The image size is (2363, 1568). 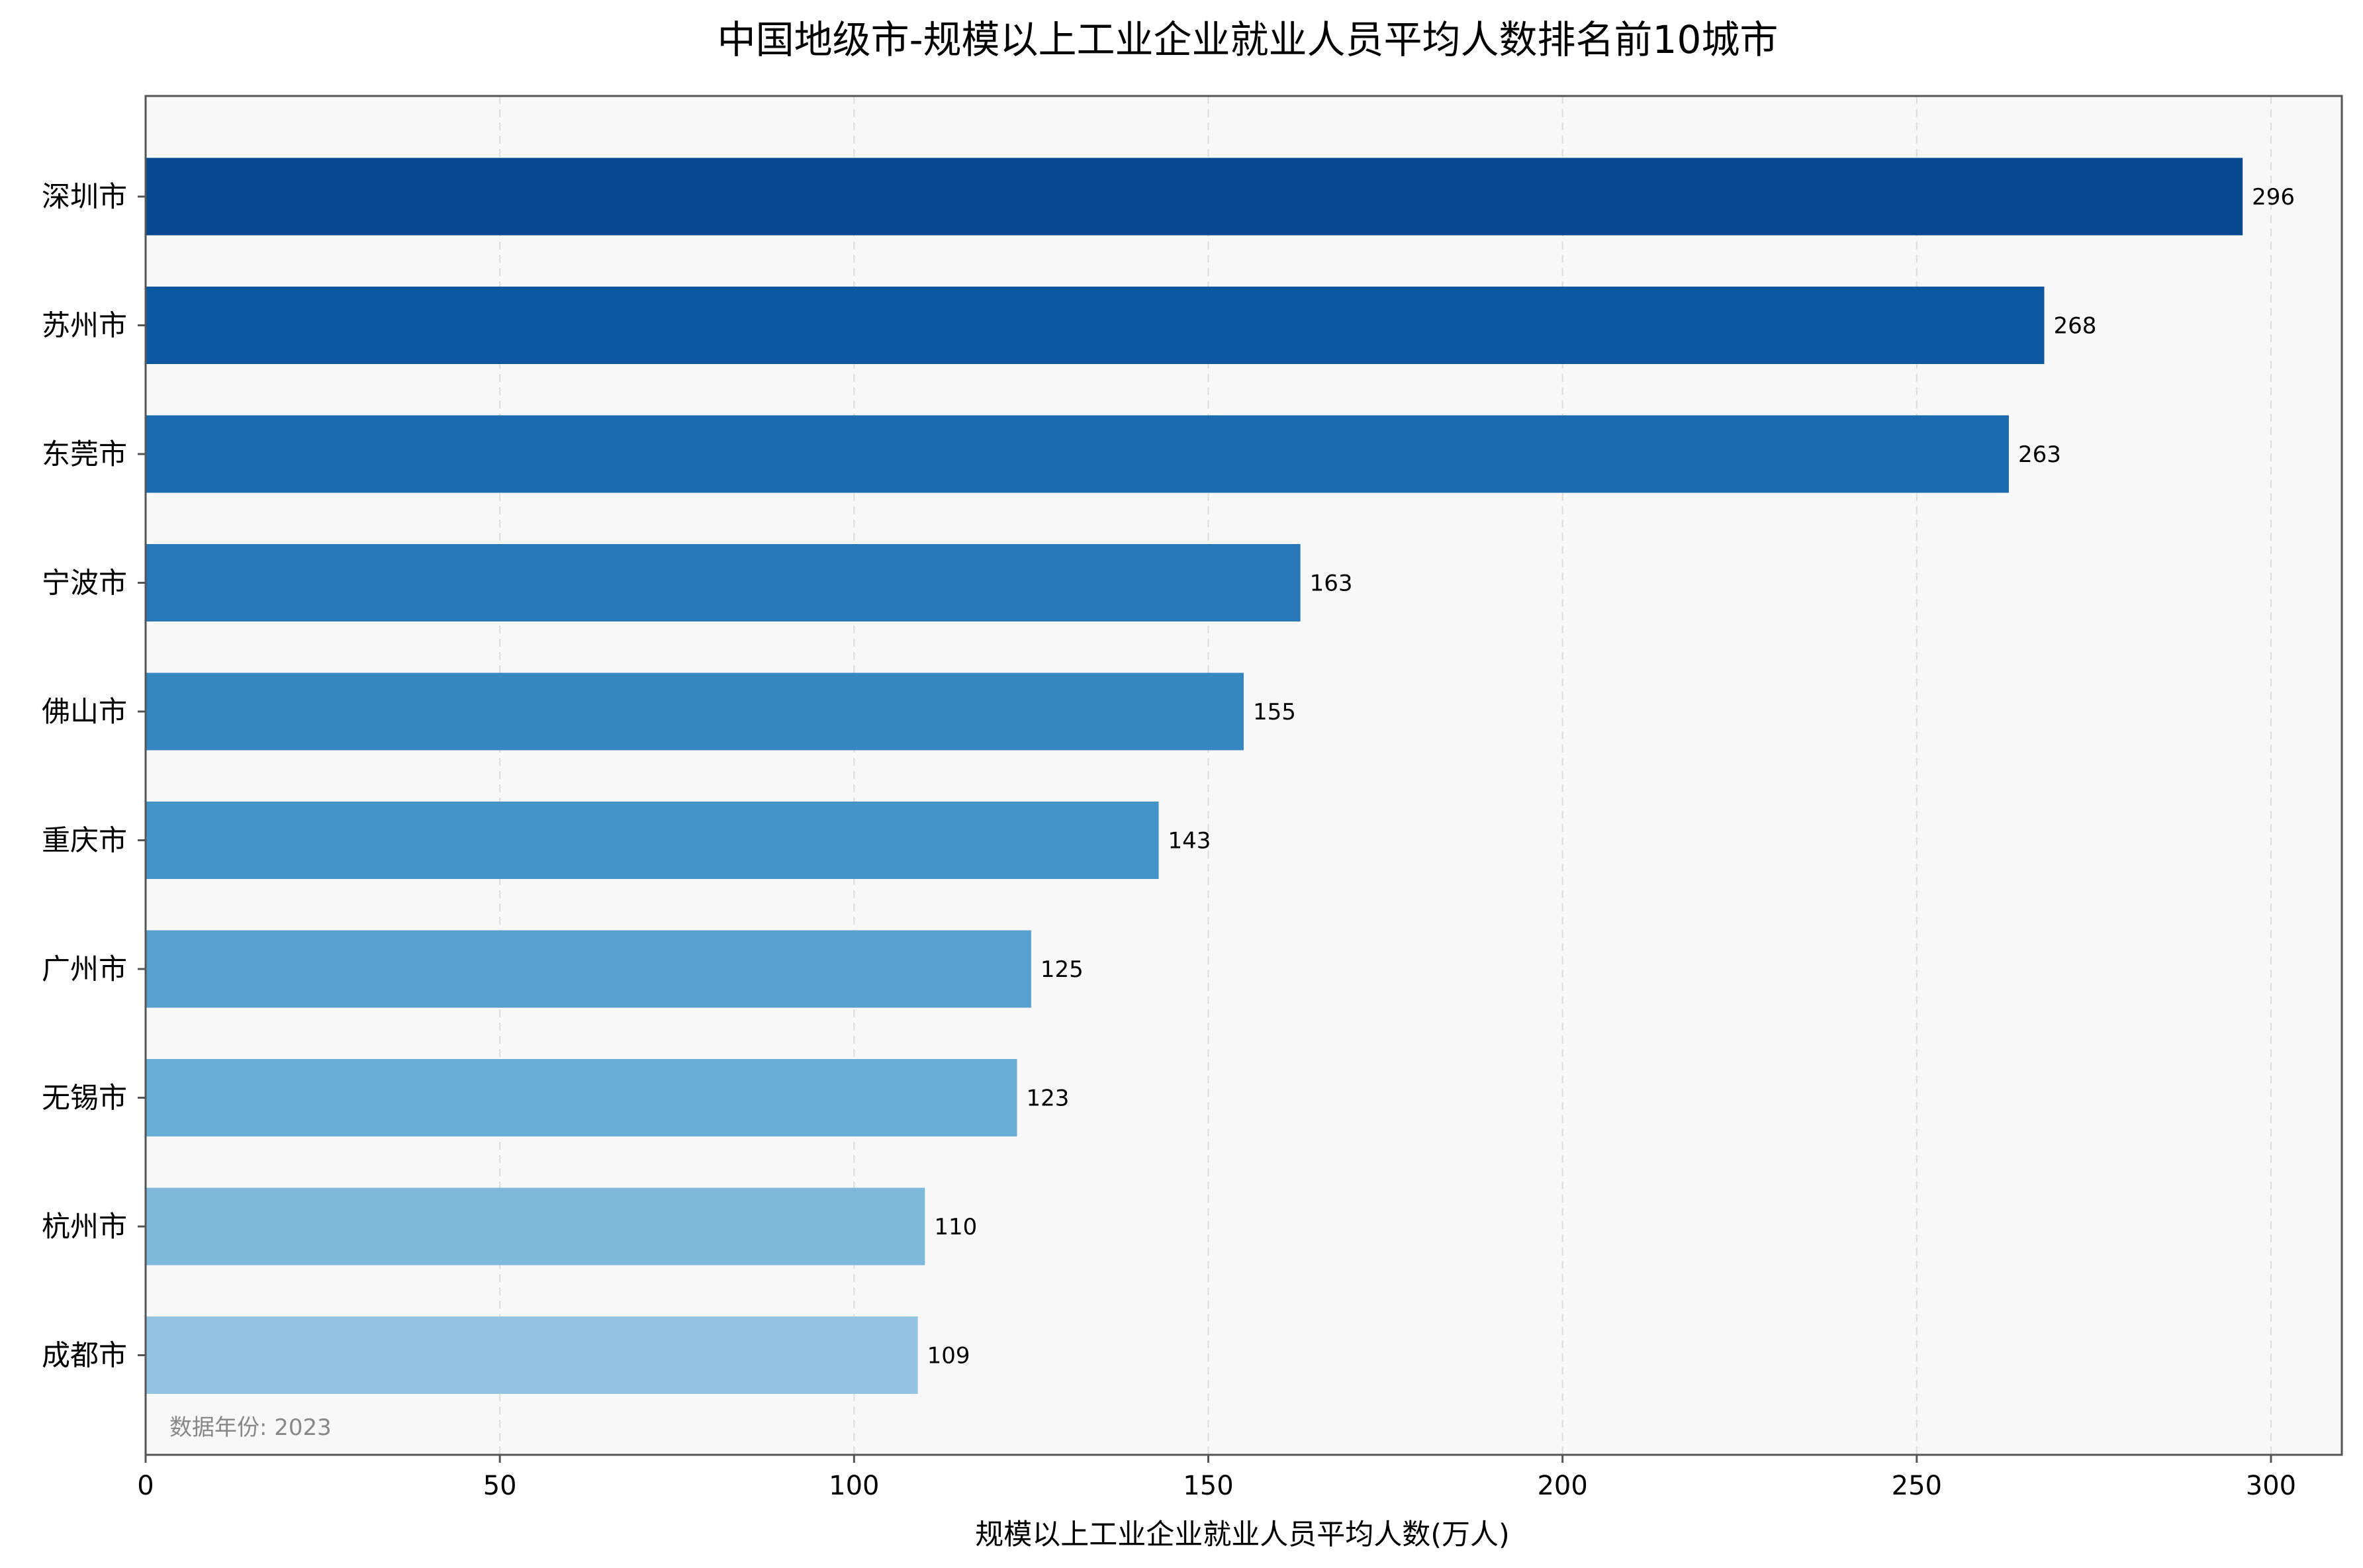 I want to click on x-tick-label: 250, so click(x=1917, y=1486).